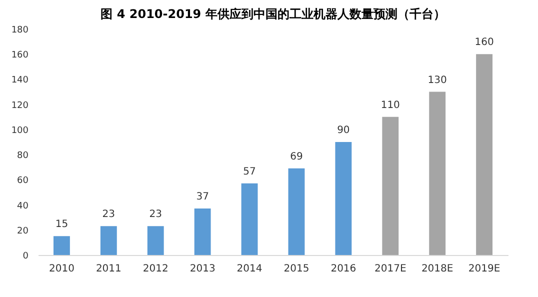 The image size is (538, 297). What do you see at coordinates (61, 269) in the screenshot?
I see `x-tick-label: 2010` at bounding box center [61, 269].